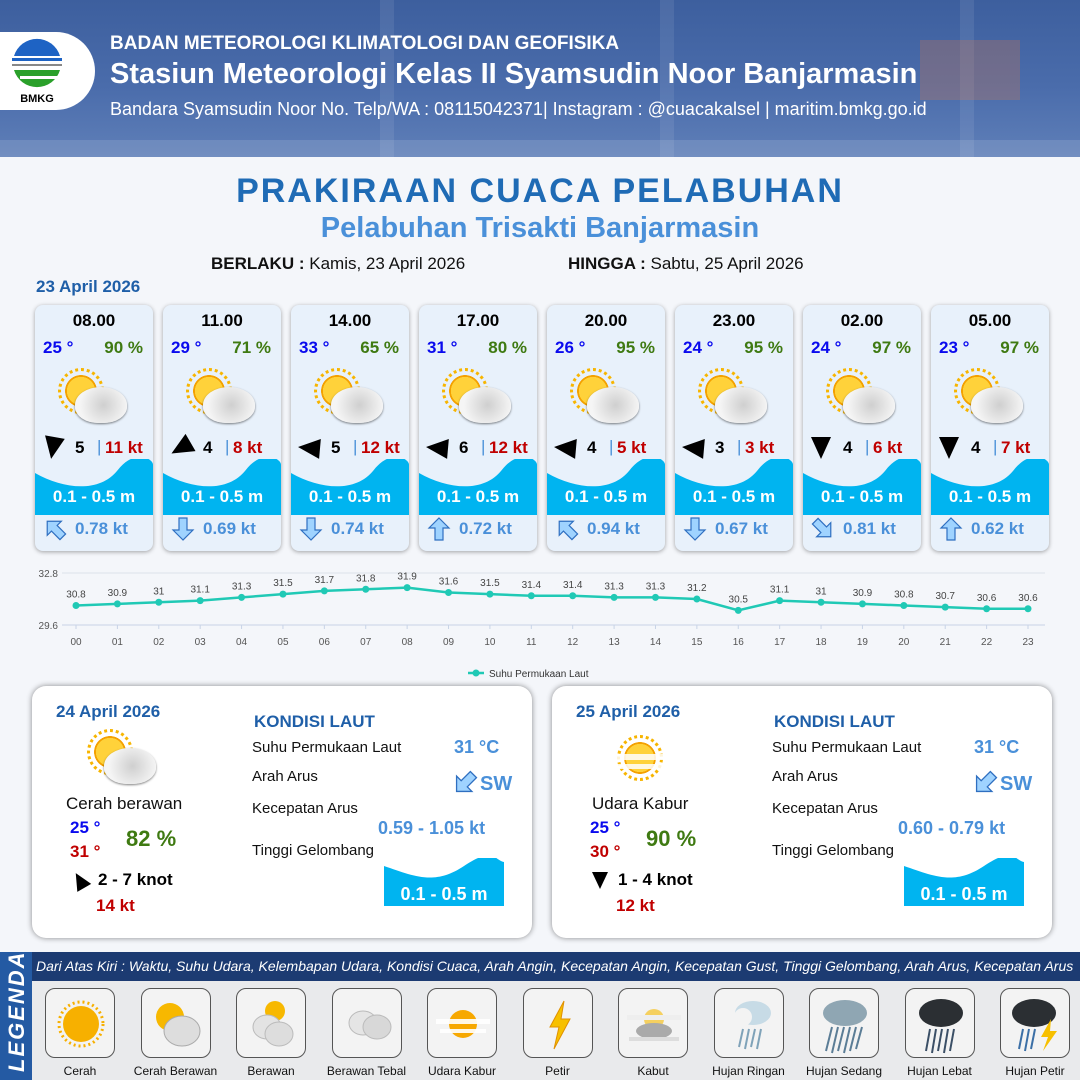  Describe the element at coordinates (175, 1071) in the screenshot. I see `legend-label: Cerah Berawan` at that location.